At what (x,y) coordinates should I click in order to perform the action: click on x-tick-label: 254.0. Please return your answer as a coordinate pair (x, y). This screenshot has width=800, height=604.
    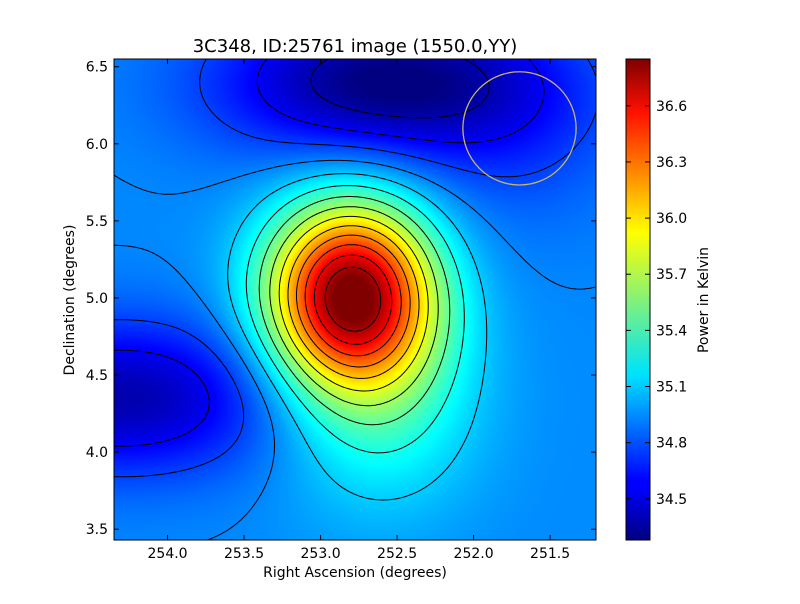
    Looking at the image, I should click on (168, 554).